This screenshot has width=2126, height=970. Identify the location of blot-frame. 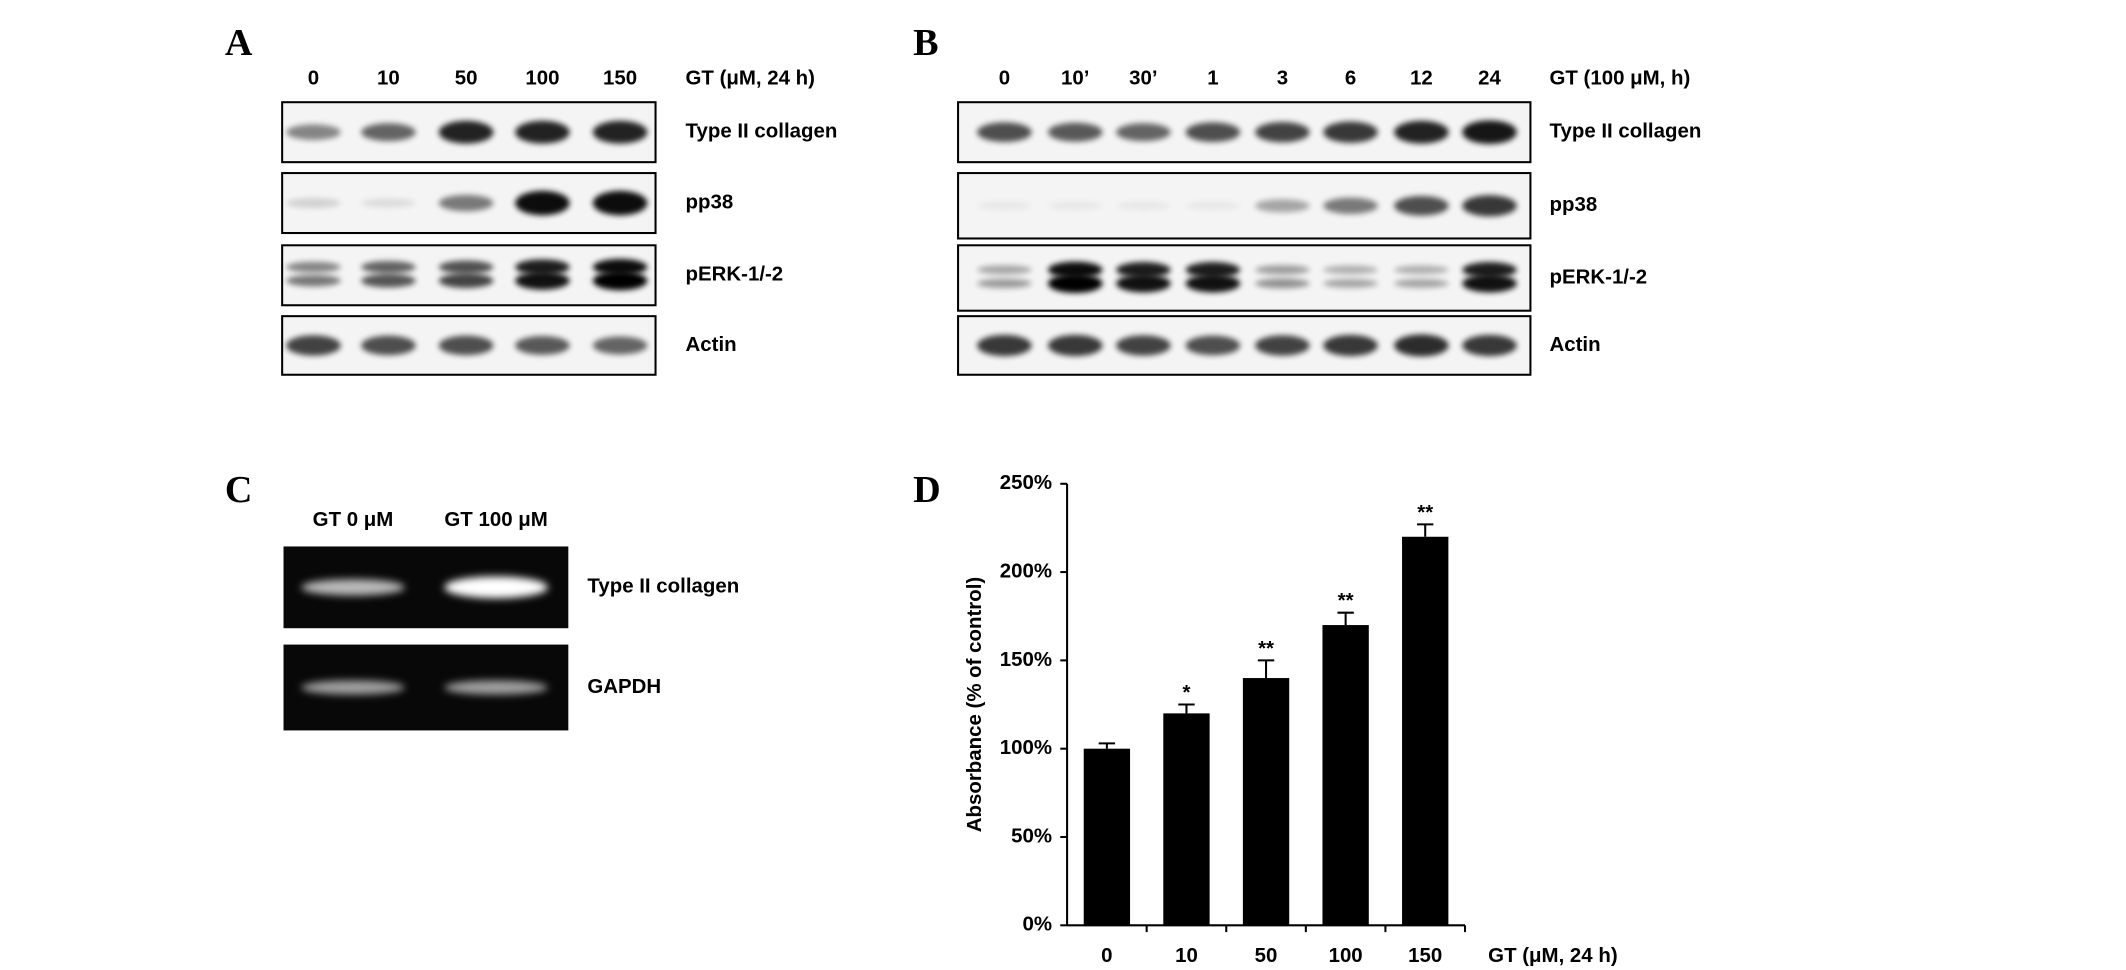
(1244, 278).